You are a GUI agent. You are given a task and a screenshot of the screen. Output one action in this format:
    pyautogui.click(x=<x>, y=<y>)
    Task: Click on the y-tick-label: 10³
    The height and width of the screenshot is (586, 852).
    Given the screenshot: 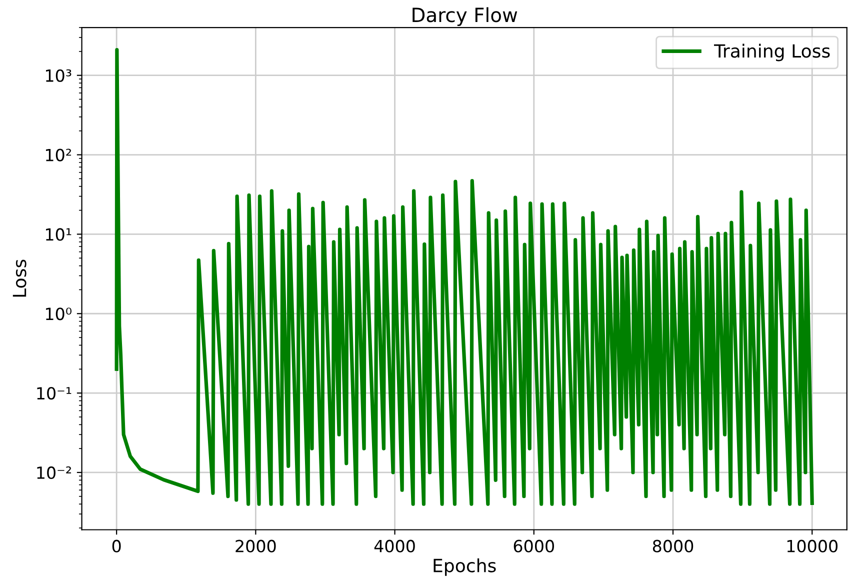 What is the action you would take?
    pyautogui.click(x=59, y=75)
    